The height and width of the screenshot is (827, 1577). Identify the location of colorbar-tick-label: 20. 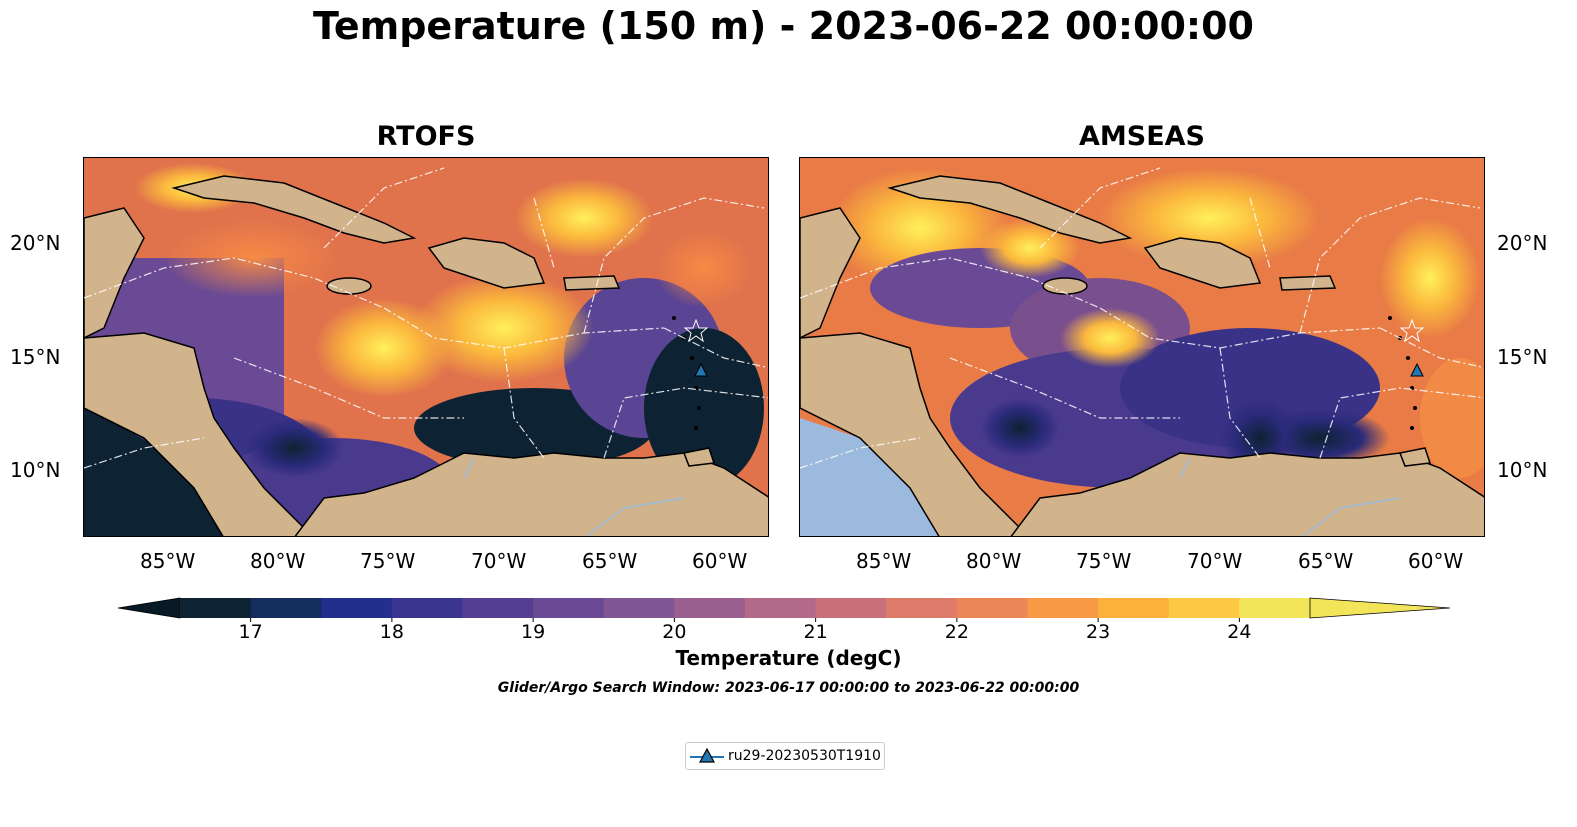
(674, 630).